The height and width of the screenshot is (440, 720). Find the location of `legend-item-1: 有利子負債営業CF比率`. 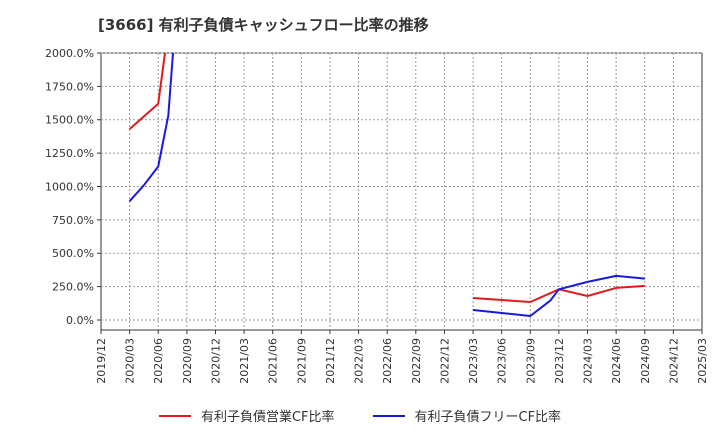

legend-item-1: 有利子負債営業CF比率 is located at coordinates (246, 415).